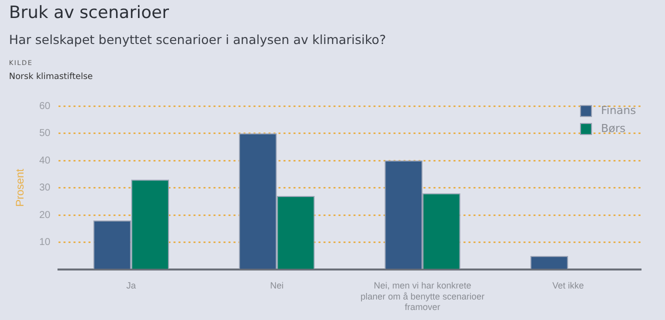  Describe the element at coordinates (45, 242) in the screenshot. I see `y-tick-label: 10` at that location.